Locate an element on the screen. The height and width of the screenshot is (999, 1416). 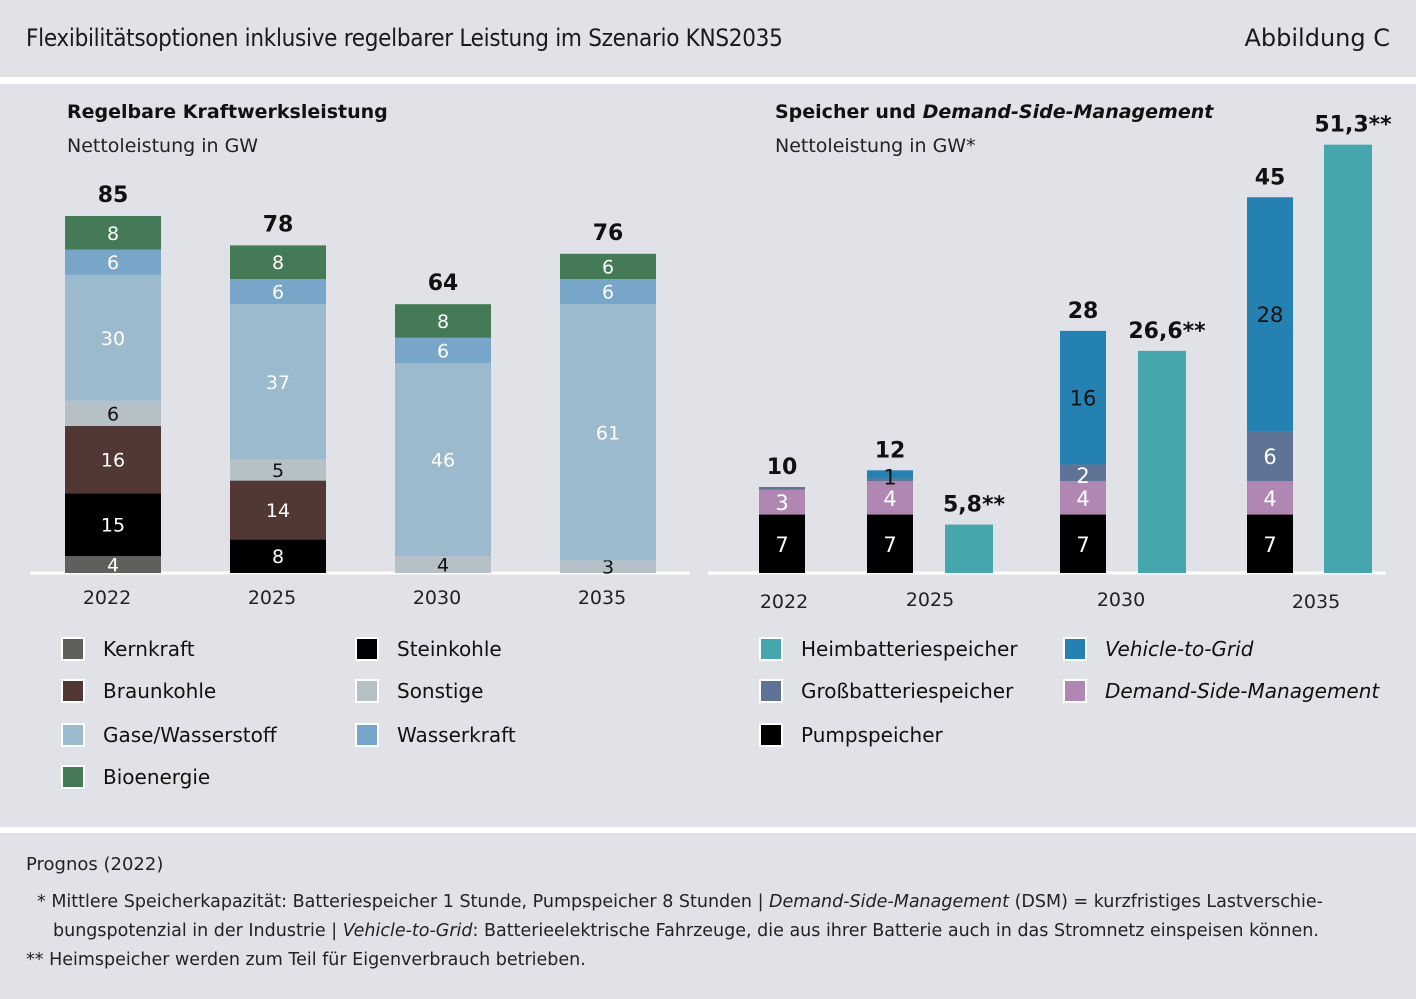
segment-label: 37 is located at coordinates (278, 383).